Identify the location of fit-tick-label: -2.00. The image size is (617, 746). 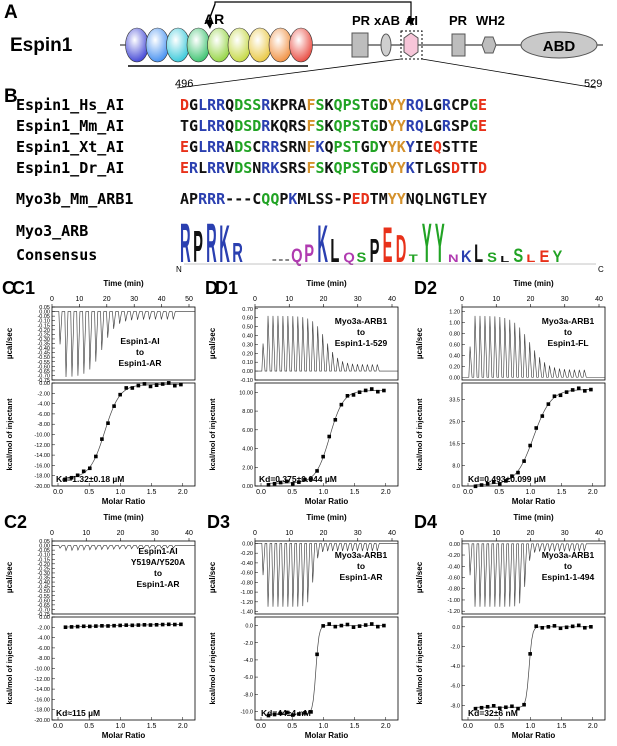
(43, 394).